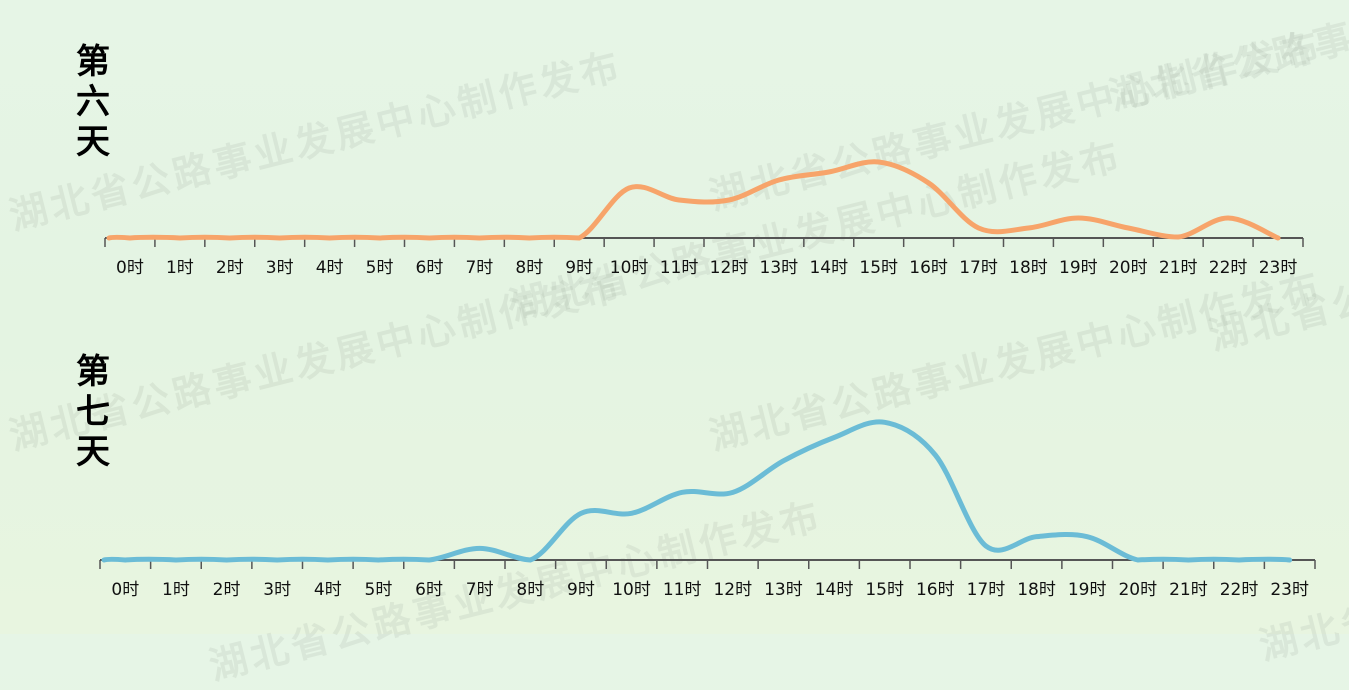 The height and width of the screenshot is (690, 1349). I want to click on x-tick-label: 15时, so click(884, 590).